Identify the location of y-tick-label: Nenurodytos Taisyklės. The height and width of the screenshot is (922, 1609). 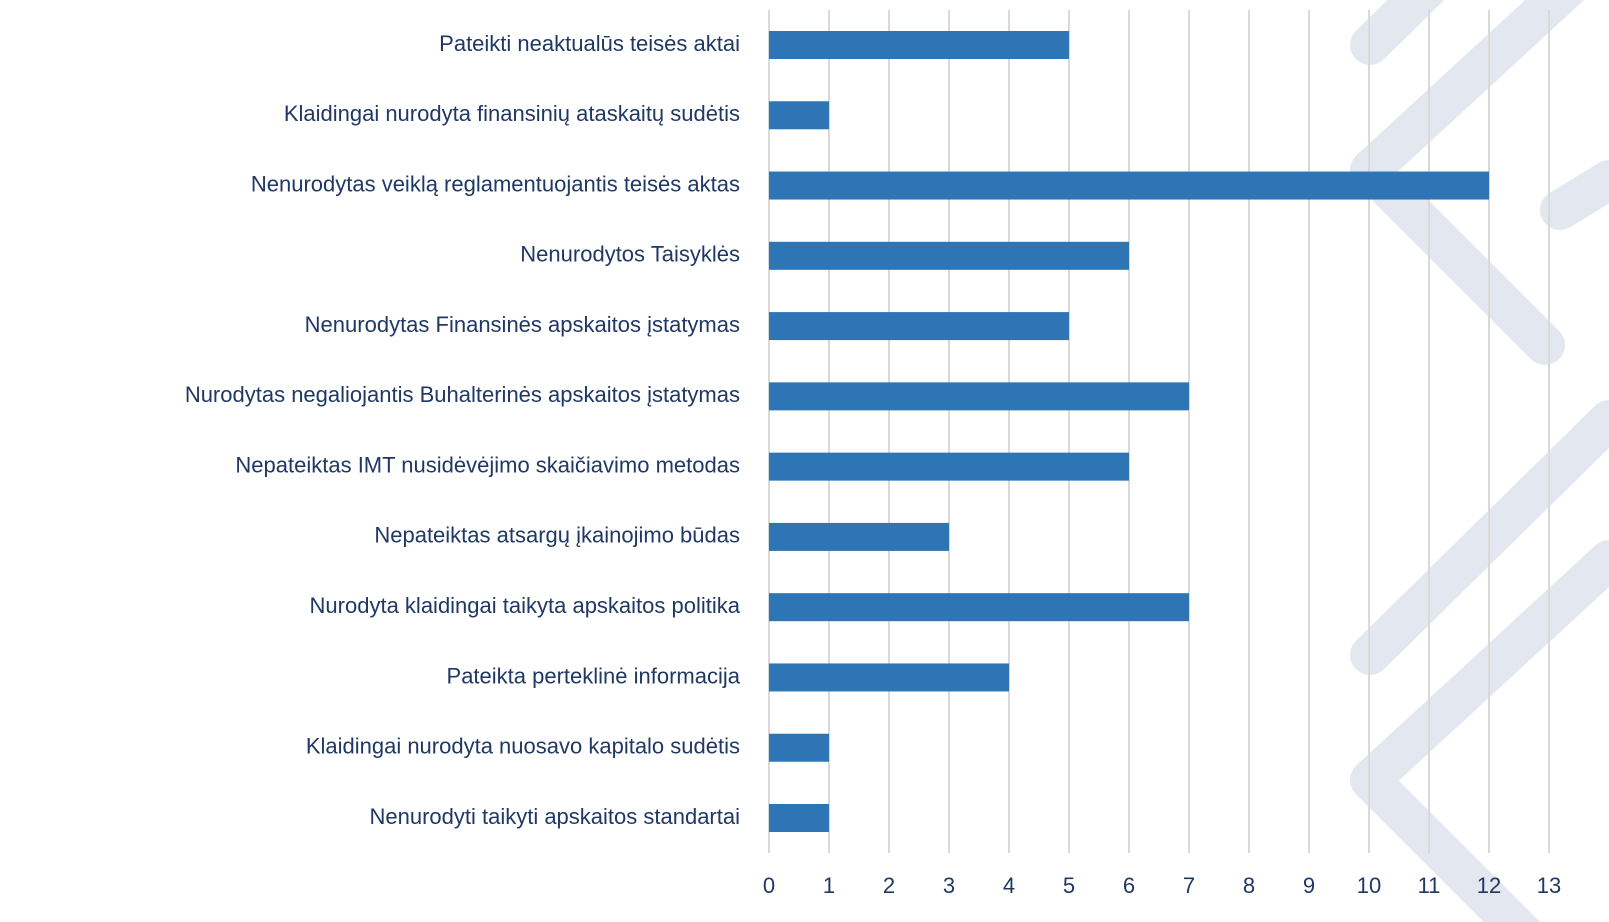
(630, 254).